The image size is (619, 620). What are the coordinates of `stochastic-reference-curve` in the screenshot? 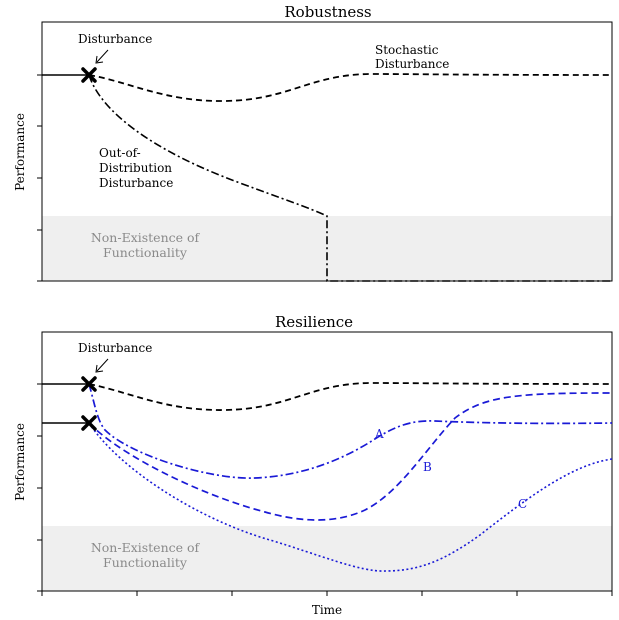 It's located at (350, 396).